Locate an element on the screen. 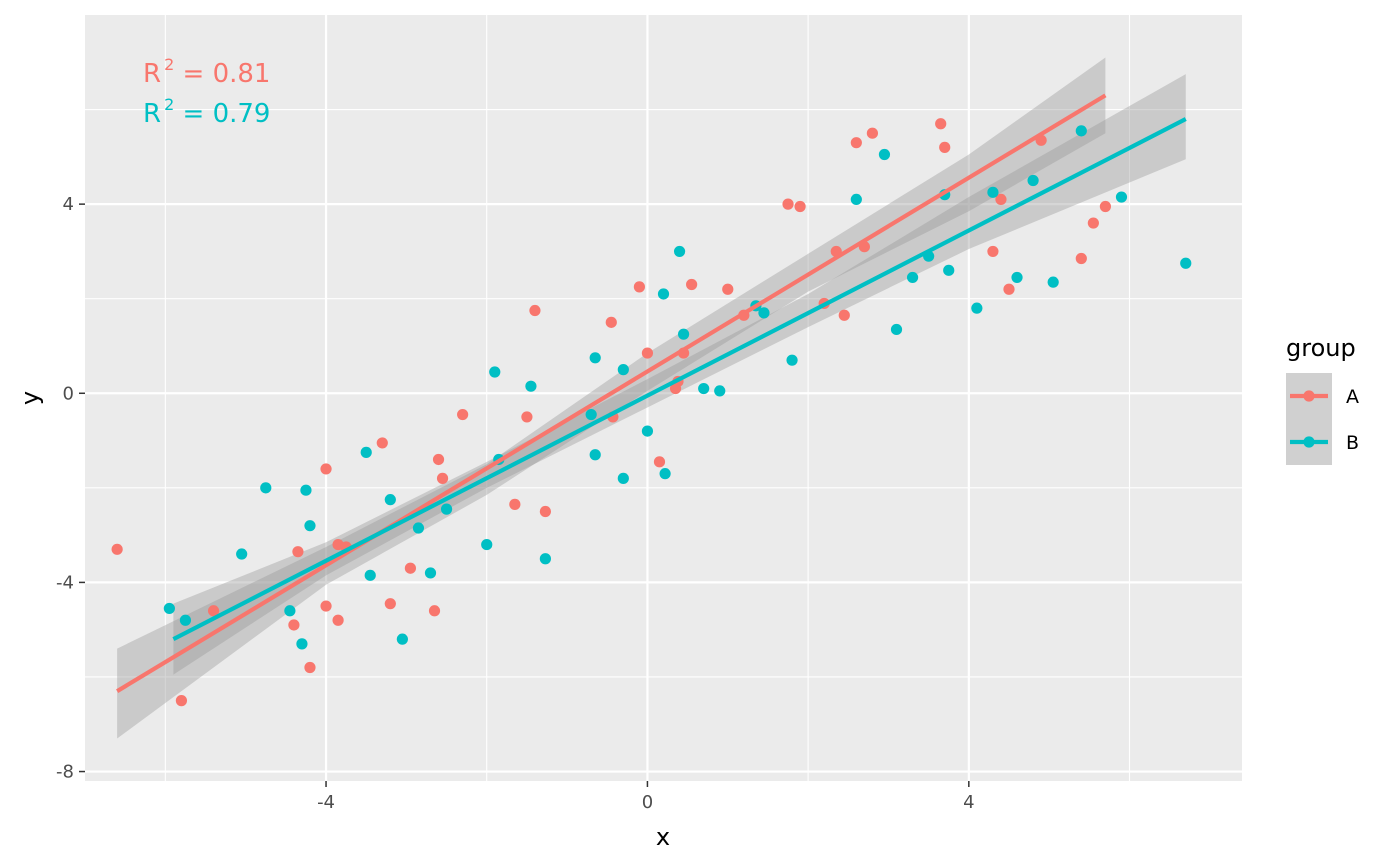 The height and width of the screenshot is (866, 1400). y-tick-label: 0 is located at coordinates (68, 393).